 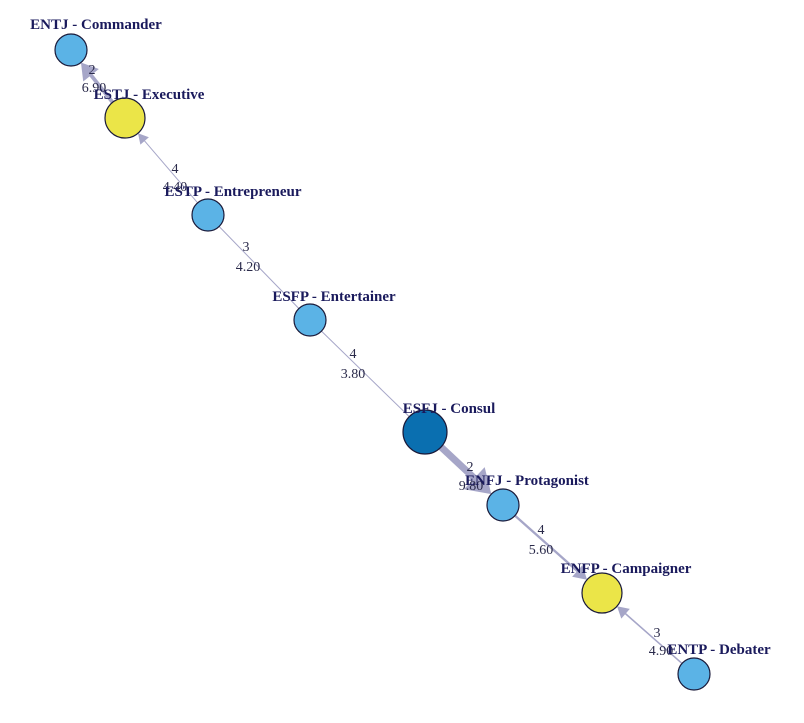 What do you see at coordinates (719, 650) in the screenshot?
I see `node-label-entp: ENTP - Debater` at bounding box center [719, 650].